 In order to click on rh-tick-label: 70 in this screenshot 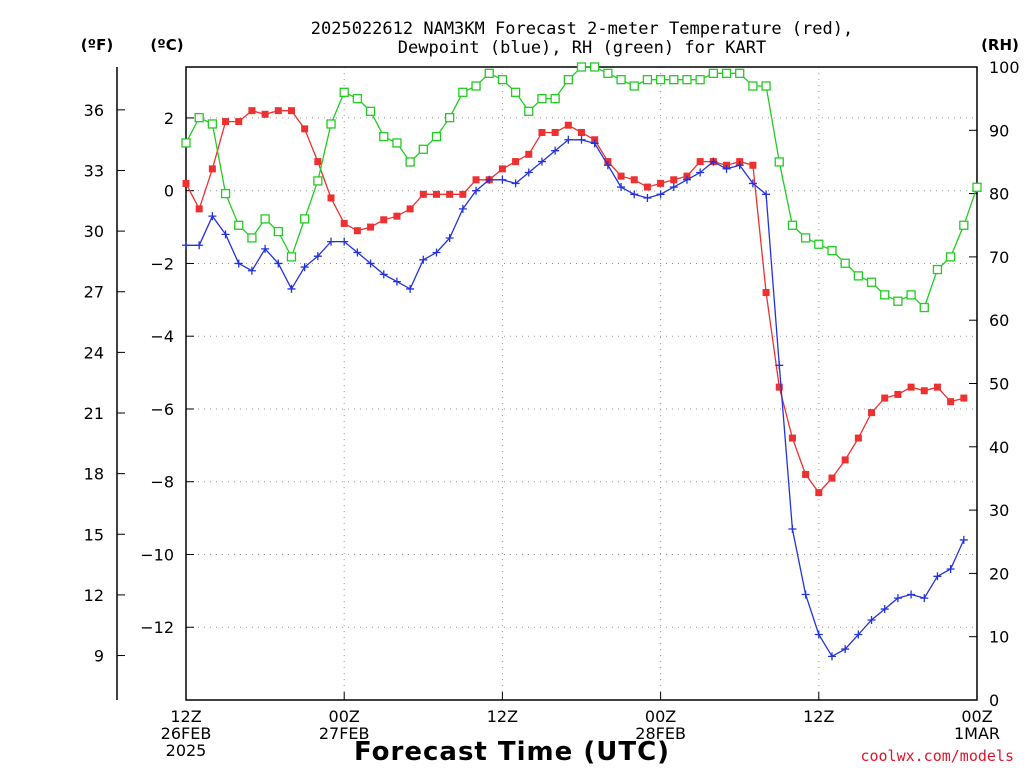, I will do `click(999, 257)`.